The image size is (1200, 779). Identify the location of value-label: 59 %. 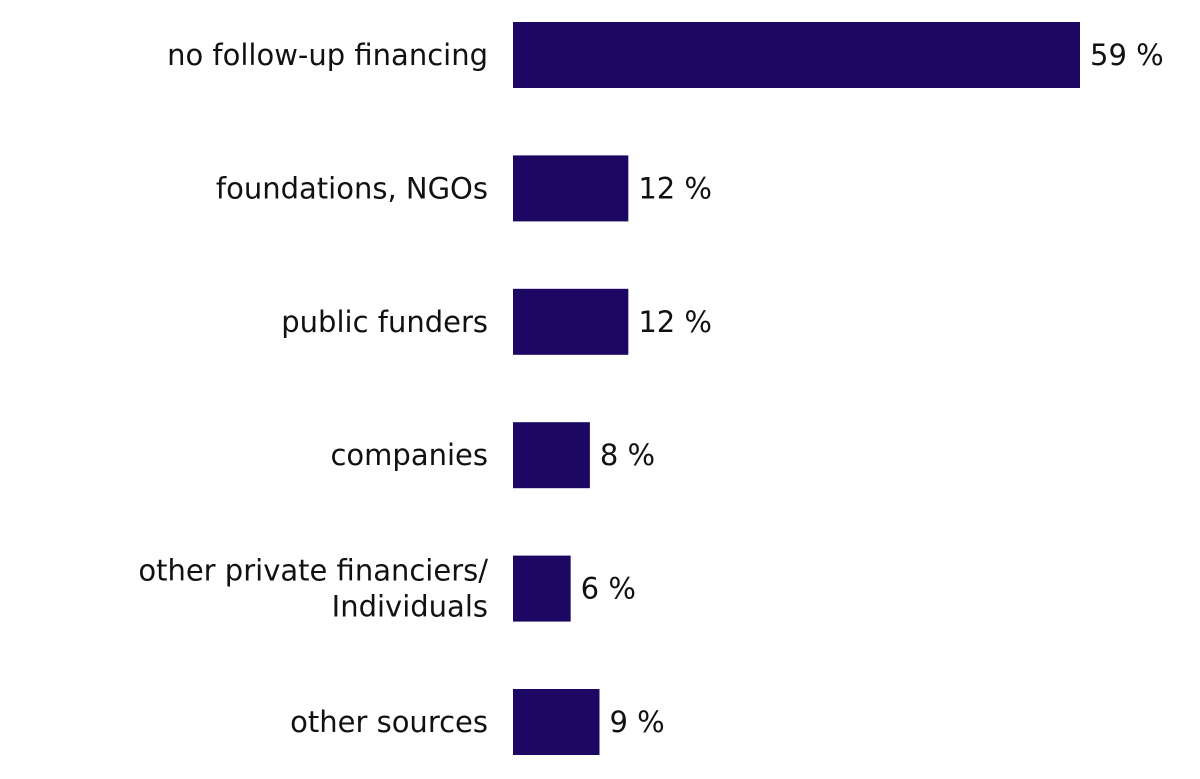
(1127, 55).